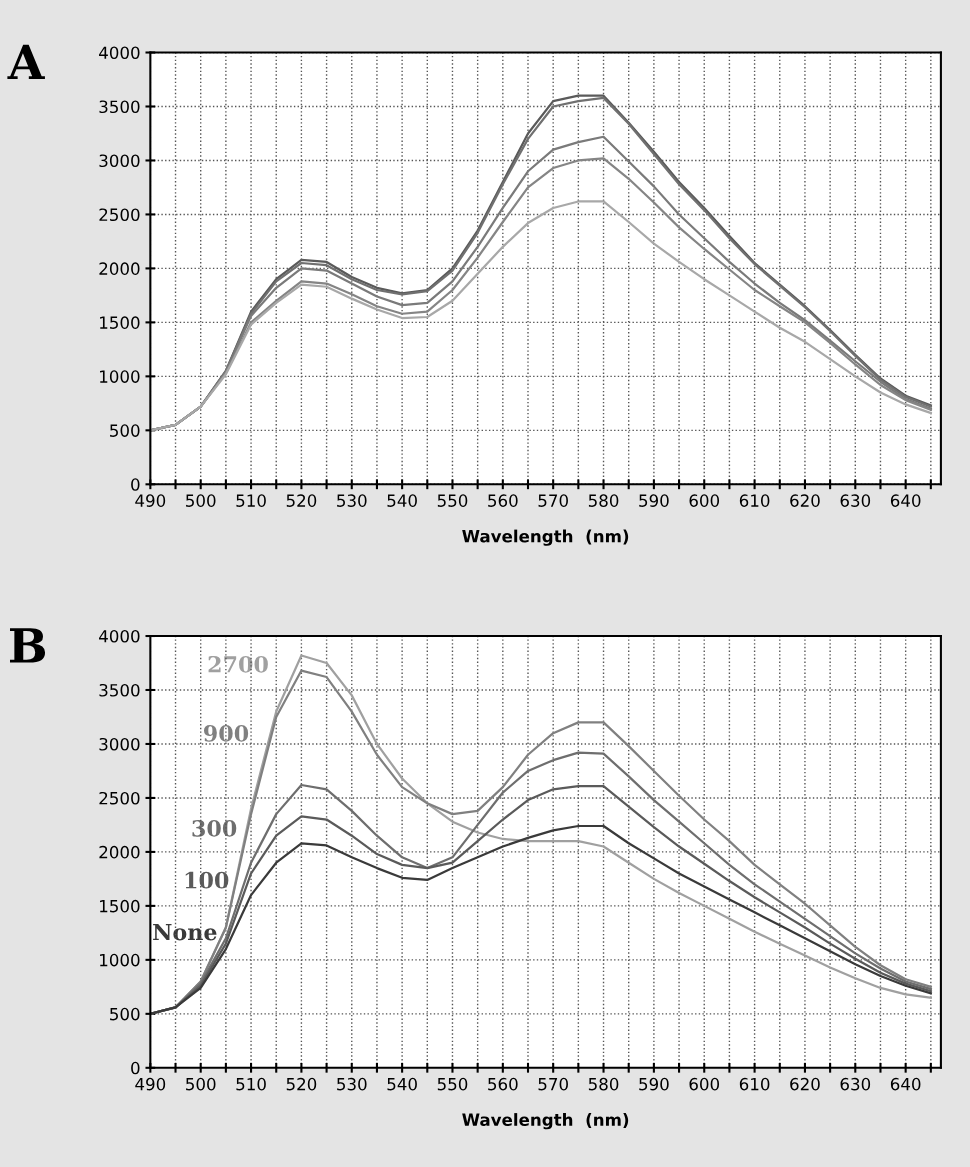  I want to click on series-label: 300, so click(214, 828).